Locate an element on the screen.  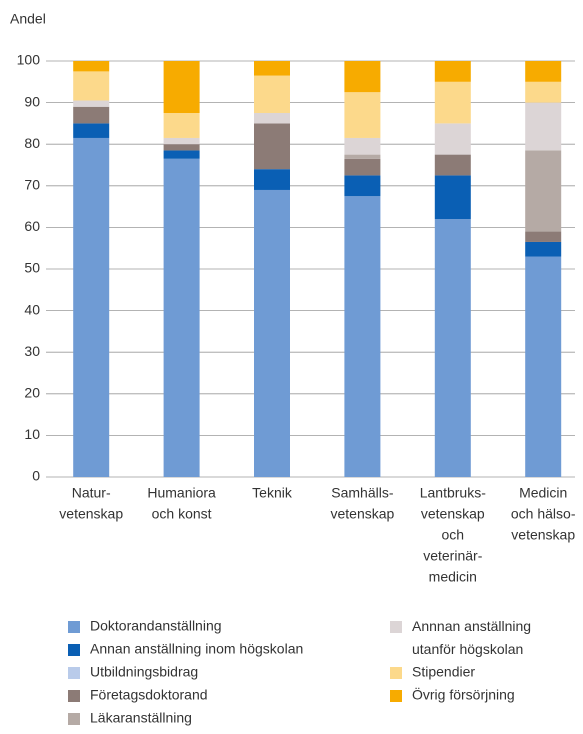
legend-label: Läkaranställning is located at coordinates (141, 718).